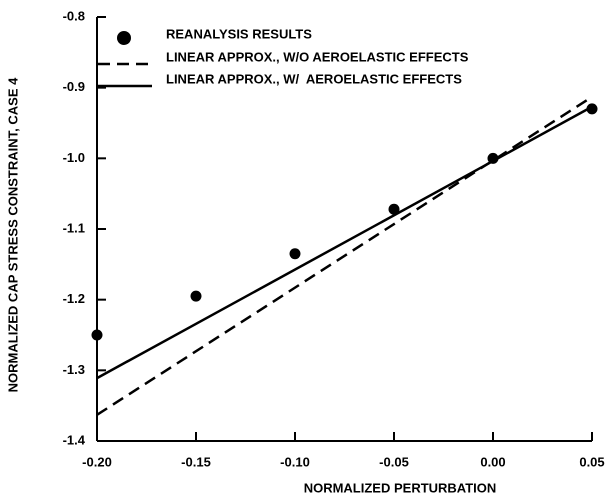  Describe the element at coordinates (12, 234) in the screenshot. I see `y-axis-label: NORMALIZED CAP STRESS CONSTRAINT, CASE 4` at that location.